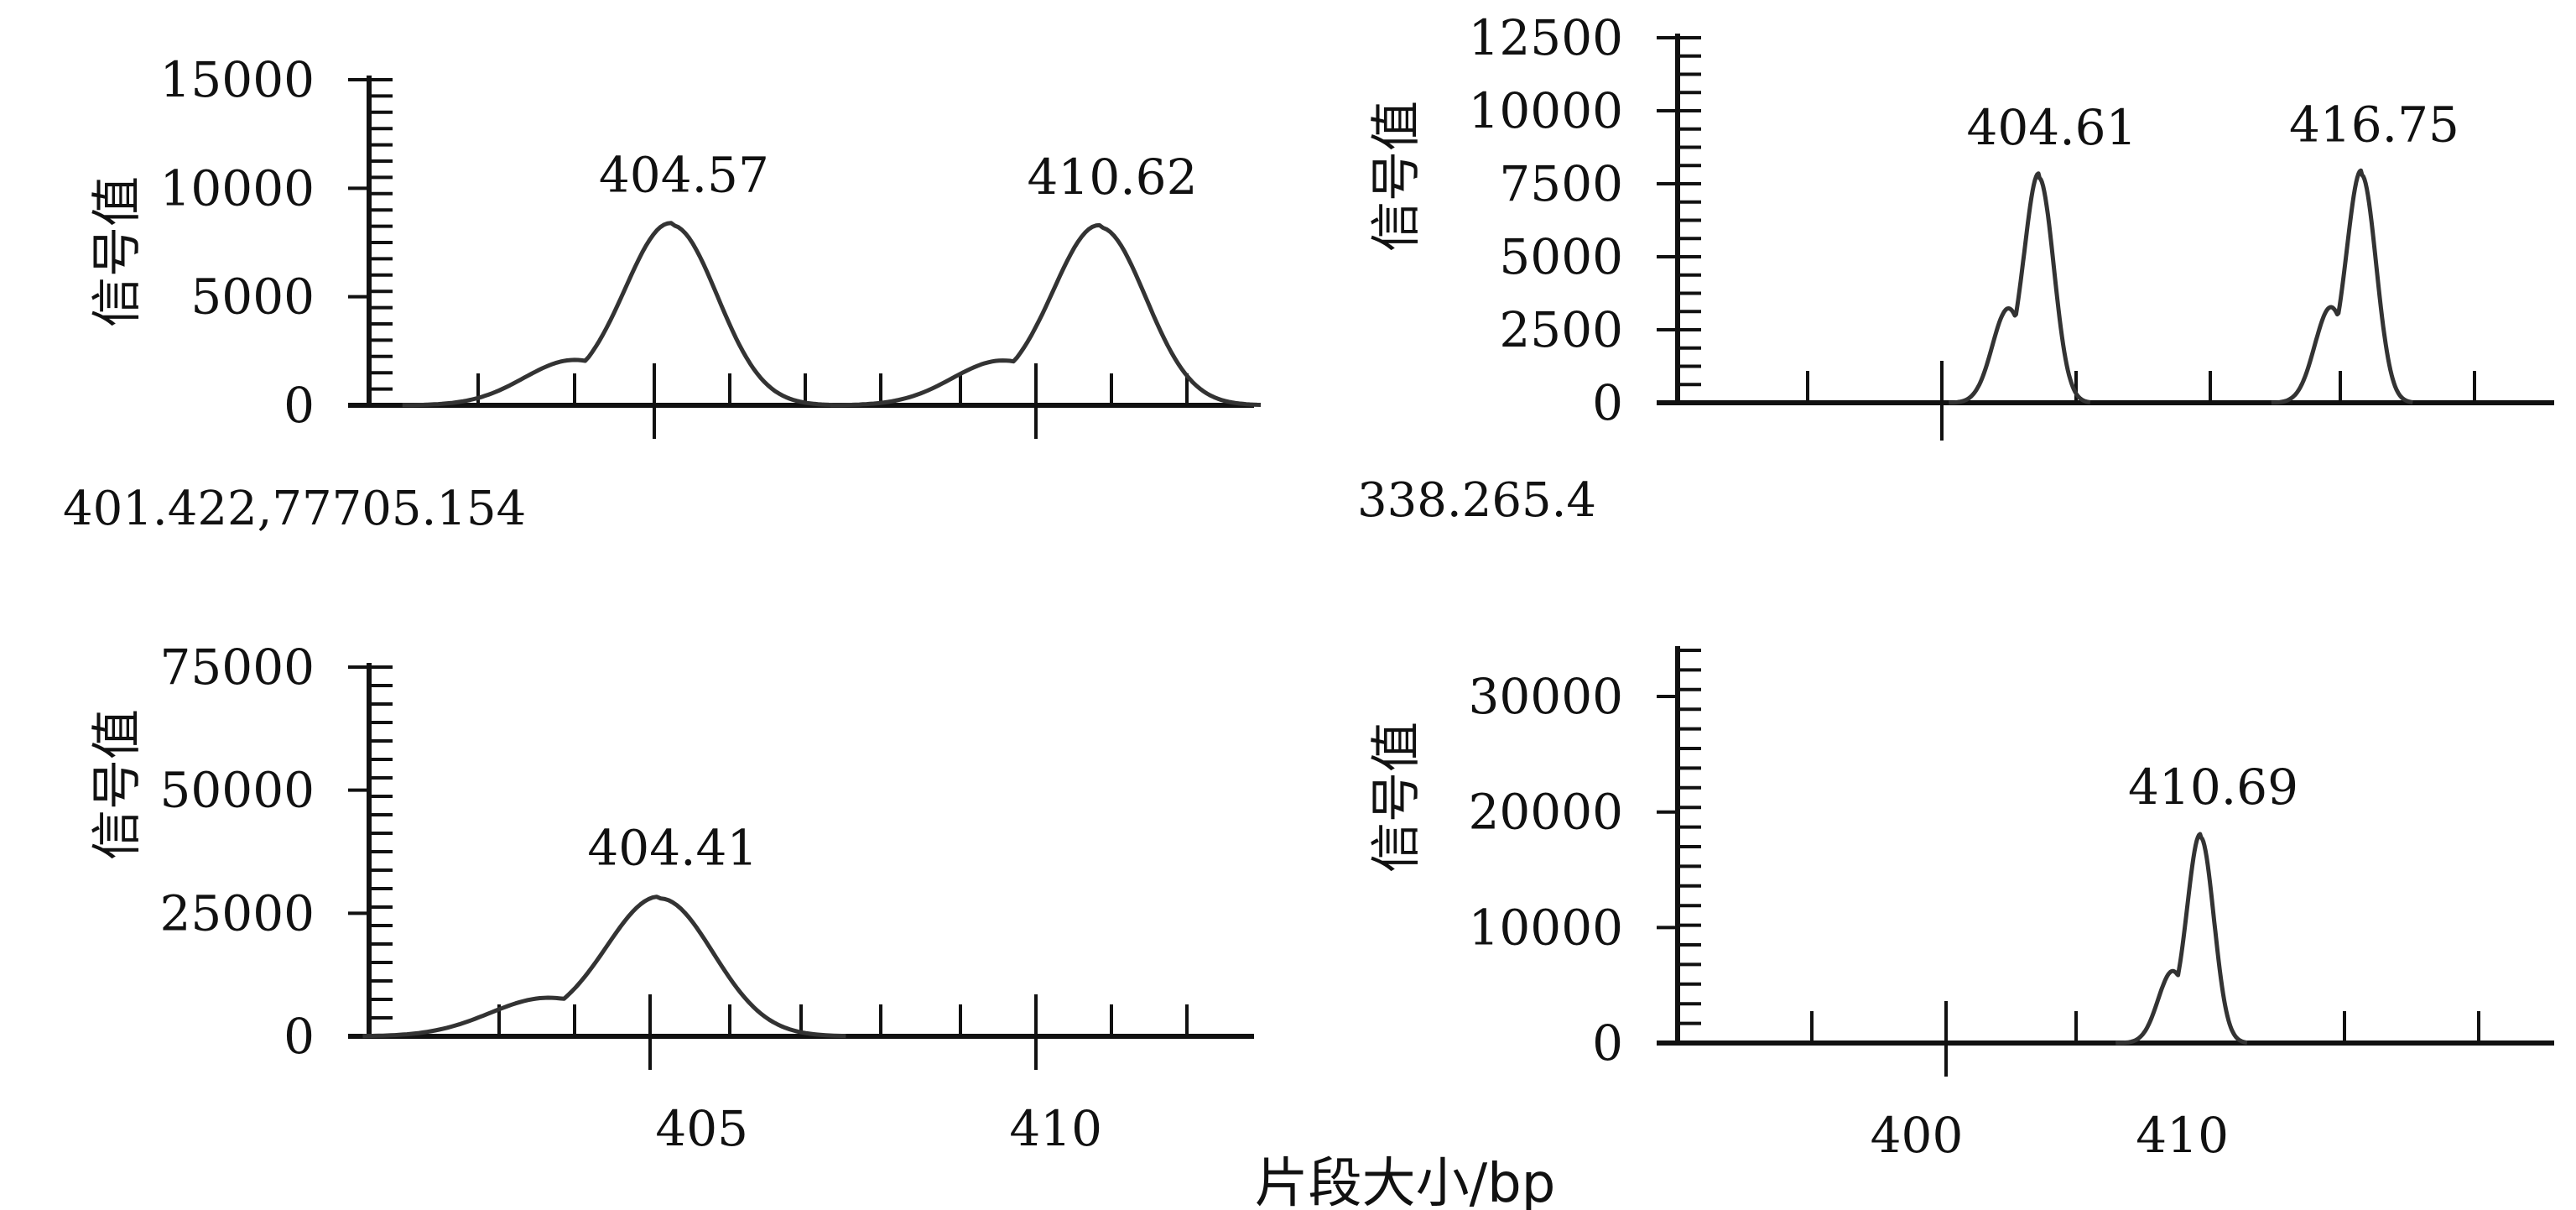 The width and height of the screenshot is (2576, 1210). I want to click on x-axis-title: 片段大小/bp, so click(1405, 1181).